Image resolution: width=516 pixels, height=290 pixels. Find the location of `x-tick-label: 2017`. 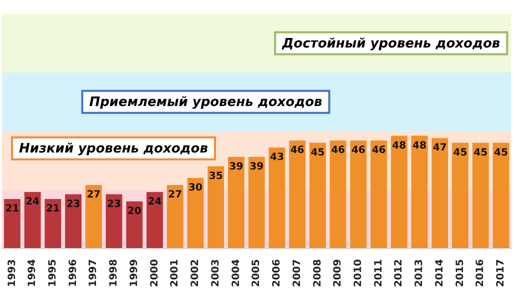

x-tick-label: 2017 is located at coordinates (501, 273).